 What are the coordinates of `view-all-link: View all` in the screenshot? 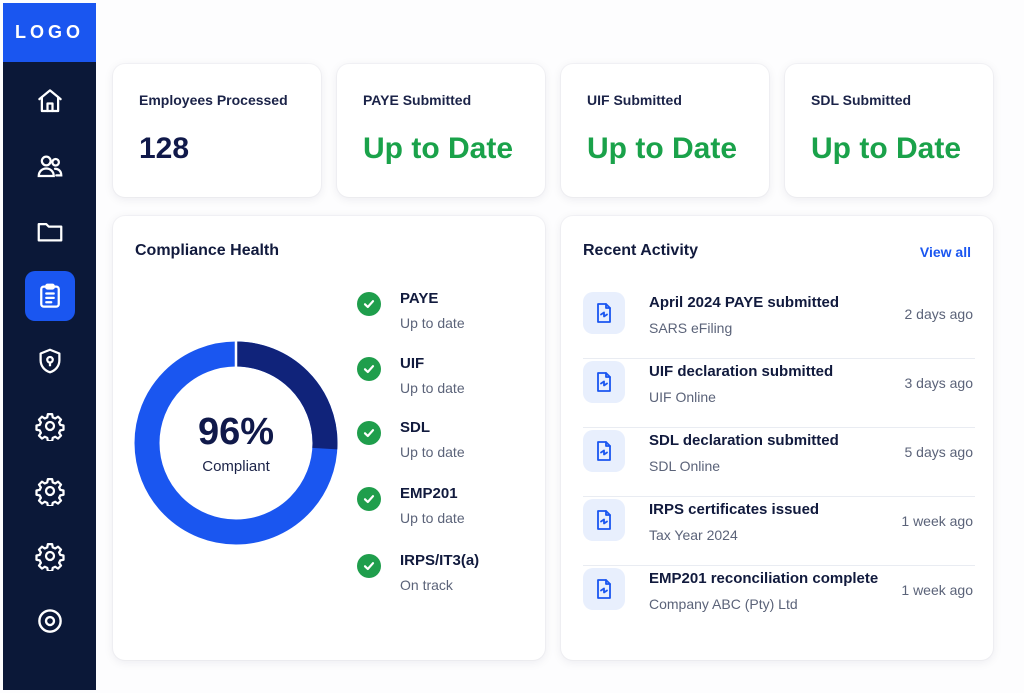 It's located at (945, 252).